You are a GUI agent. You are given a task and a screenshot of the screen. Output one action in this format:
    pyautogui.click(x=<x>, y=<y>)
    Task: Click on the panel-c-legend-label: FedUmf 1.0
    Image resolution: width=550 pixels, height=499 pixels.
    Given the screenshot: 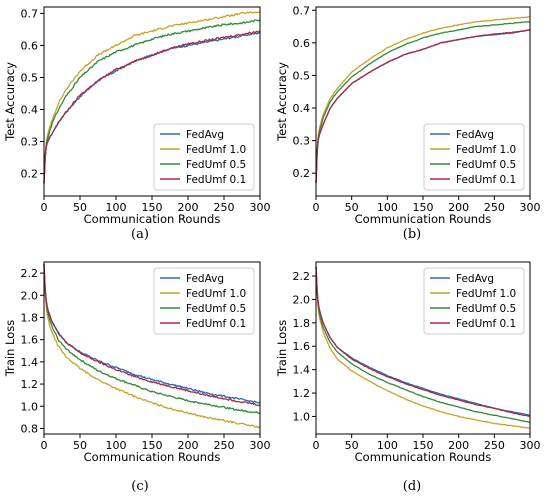 What is the action you would take?
    pyautogui.click(x=216, y=294)
    